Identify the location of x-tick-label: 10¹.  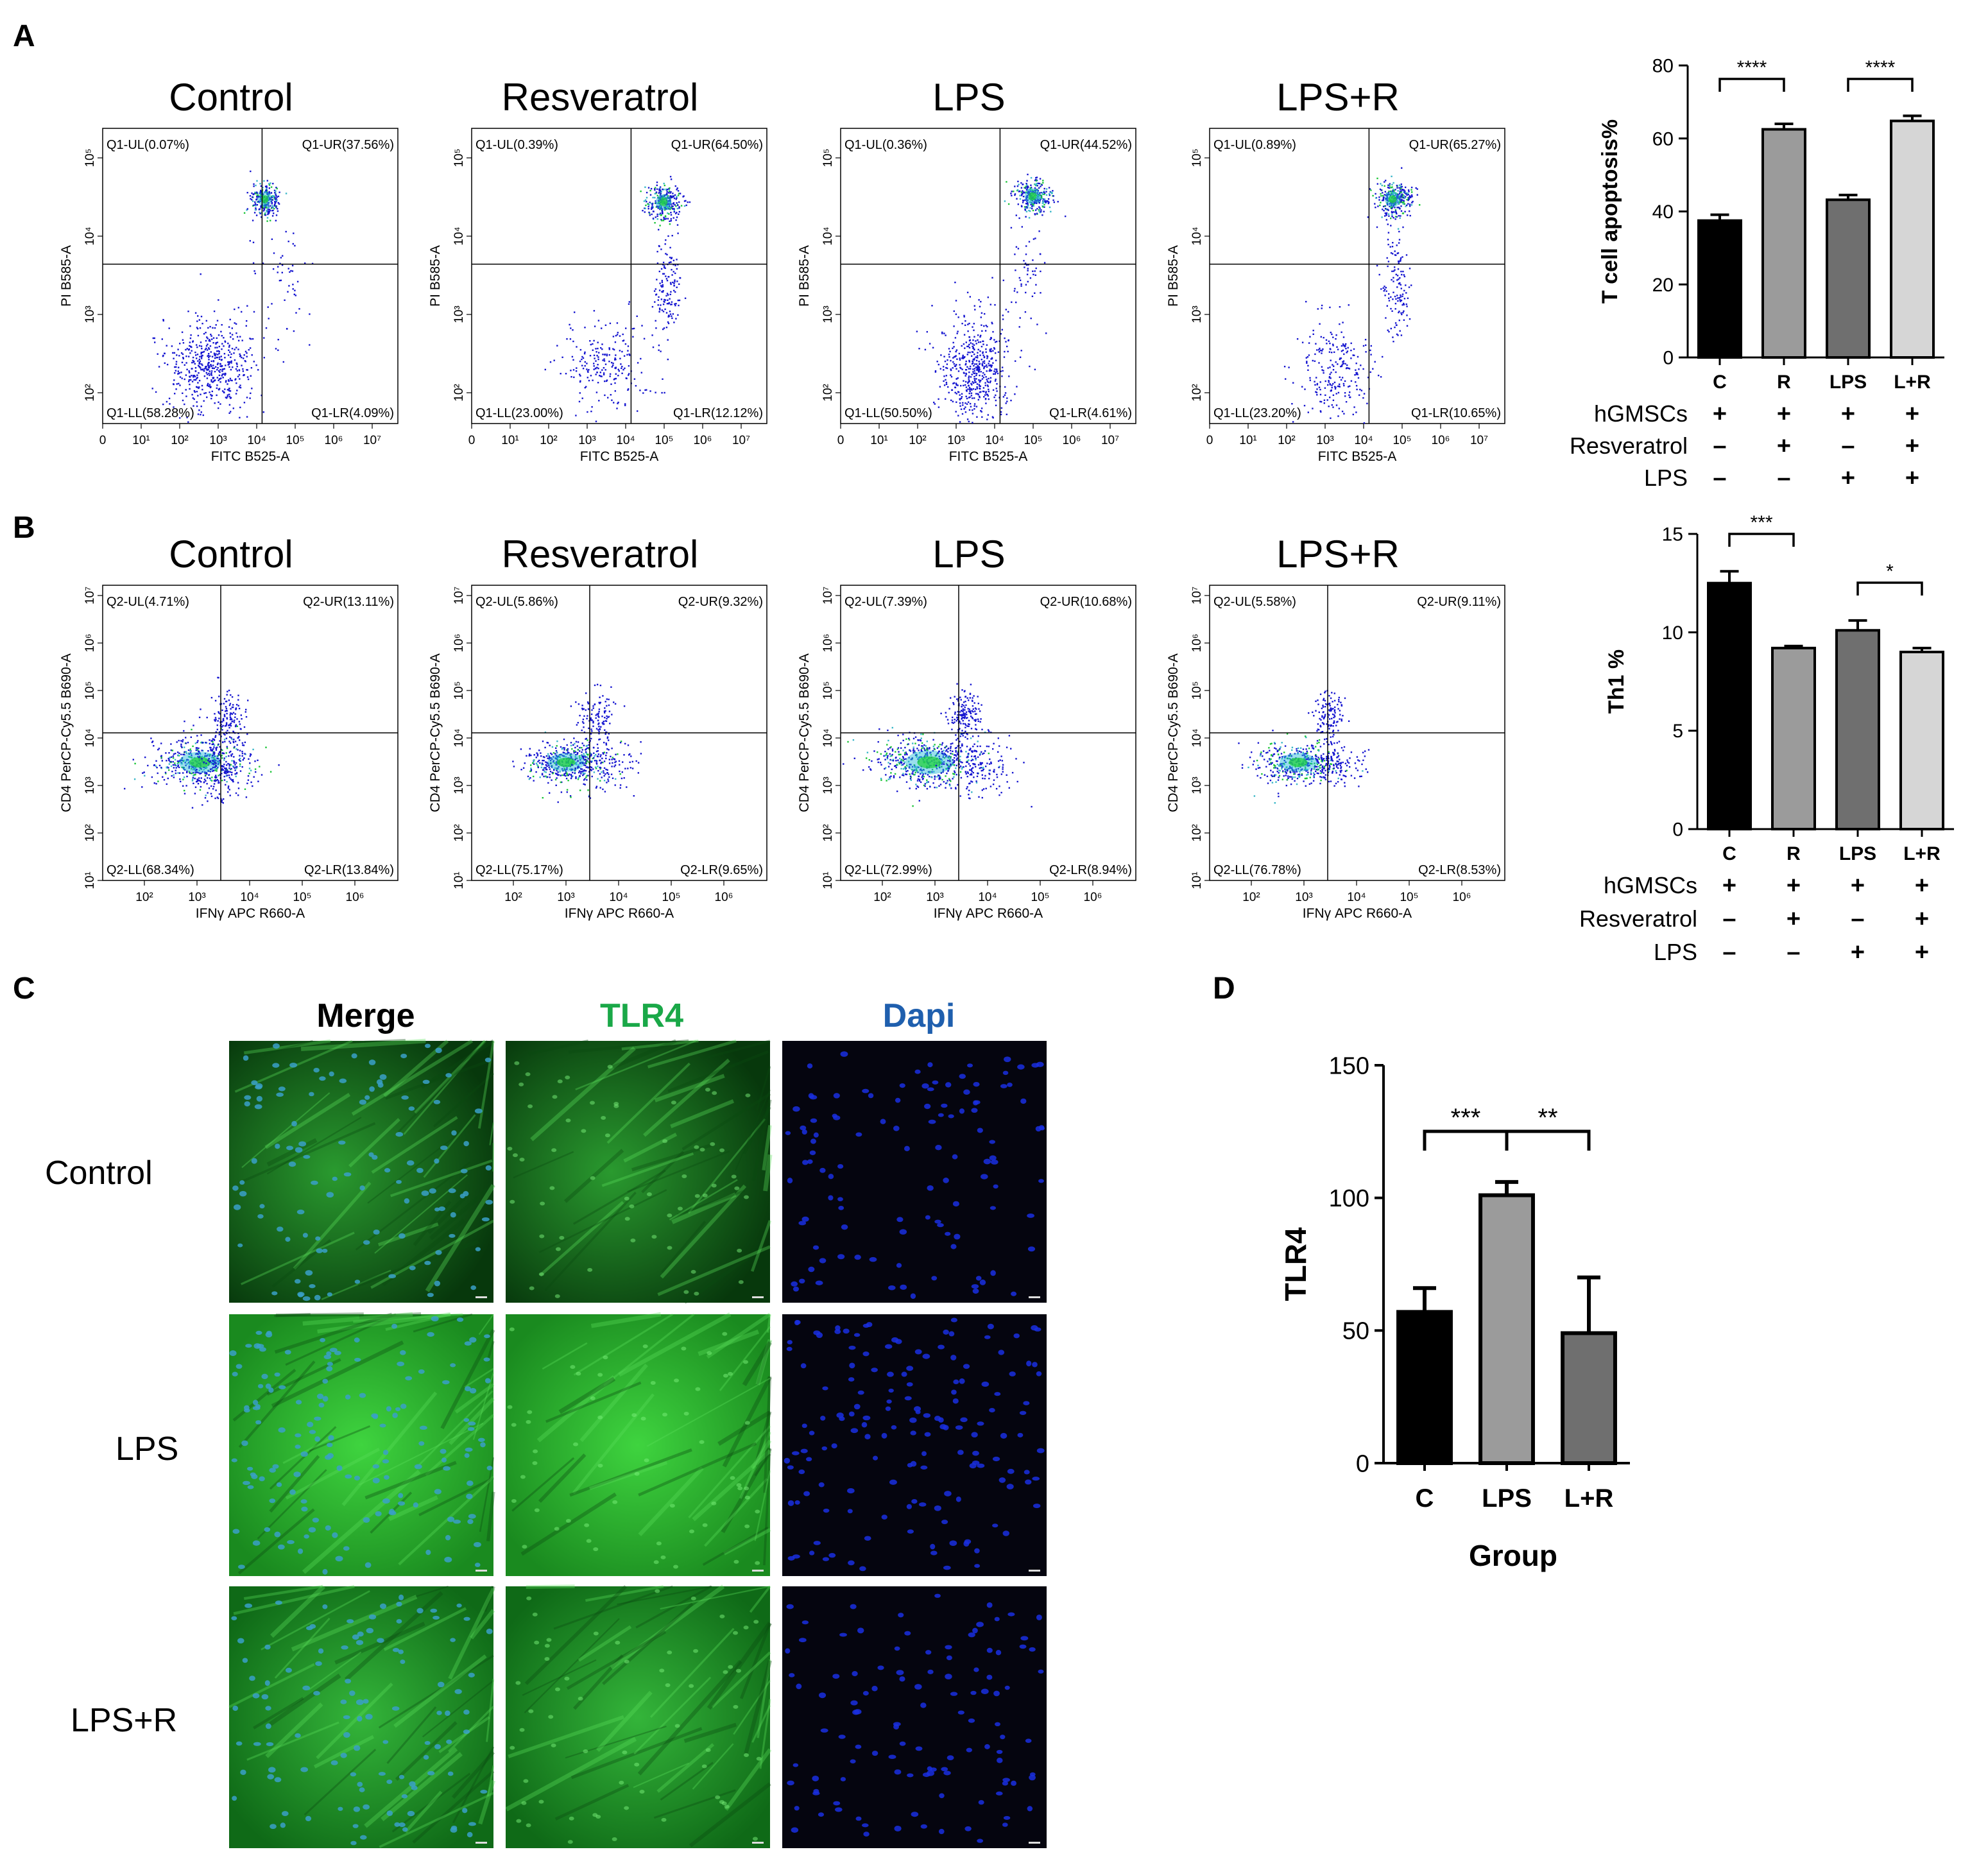
(1247, 440).